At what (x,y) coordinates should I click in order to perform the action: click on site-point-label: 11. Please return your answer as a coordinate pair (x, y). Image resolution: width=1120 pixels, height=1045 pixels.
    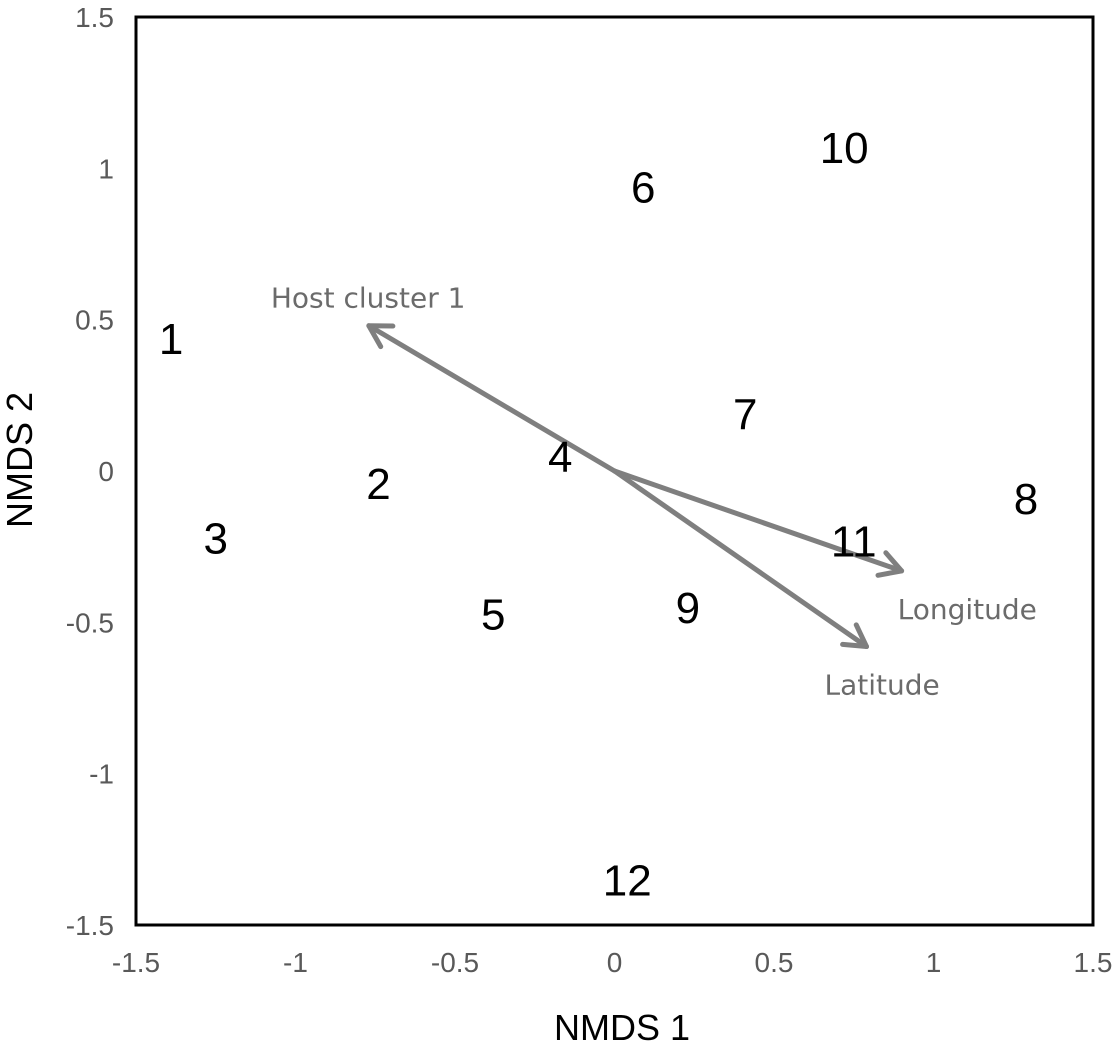
    Looking at the image, I should click on (854, 542).